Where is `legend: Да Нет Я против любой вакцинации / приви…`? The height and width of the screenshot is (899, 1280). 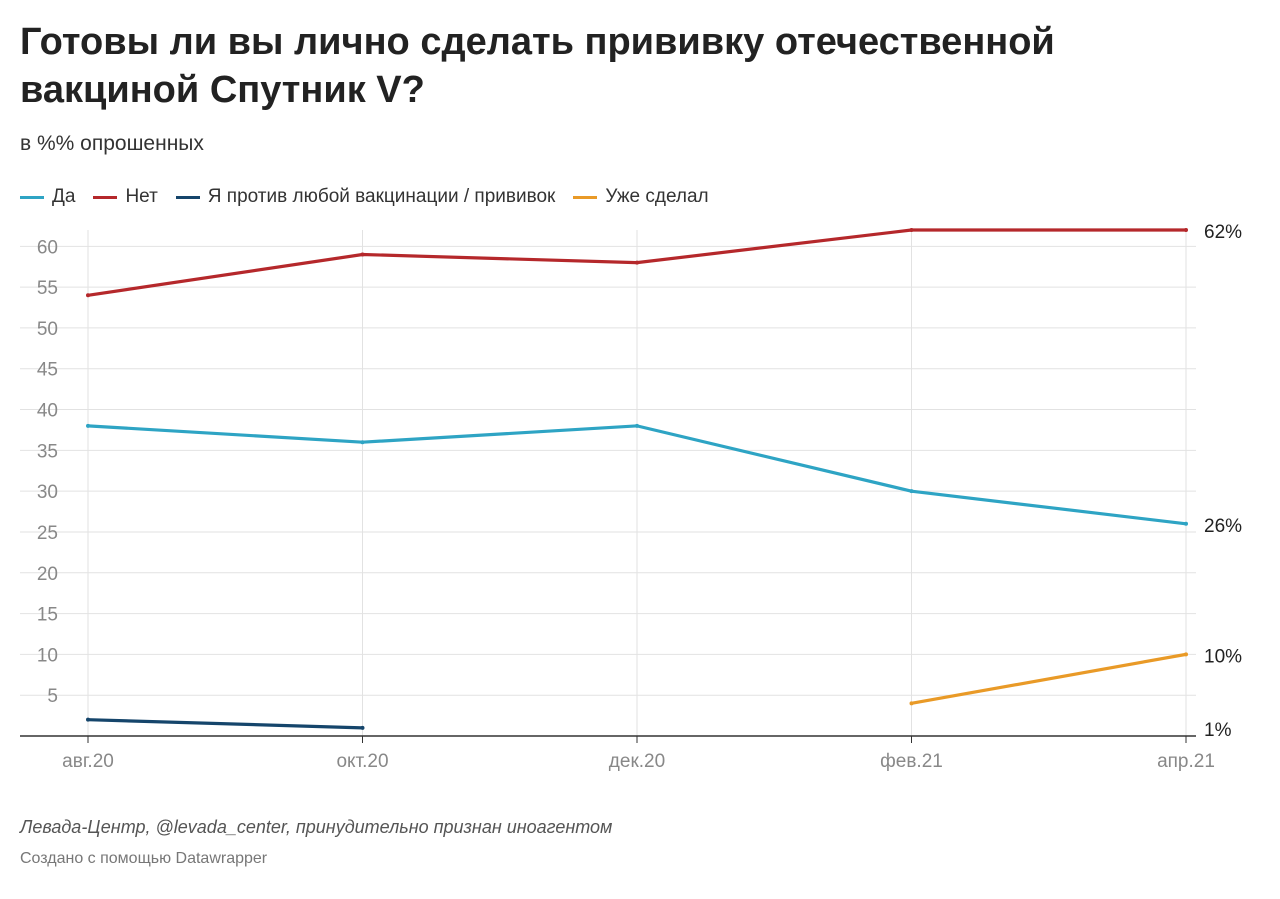
legend: Да Нет Я против любой вакцинации / приви… is located at coordinates (373, 197).